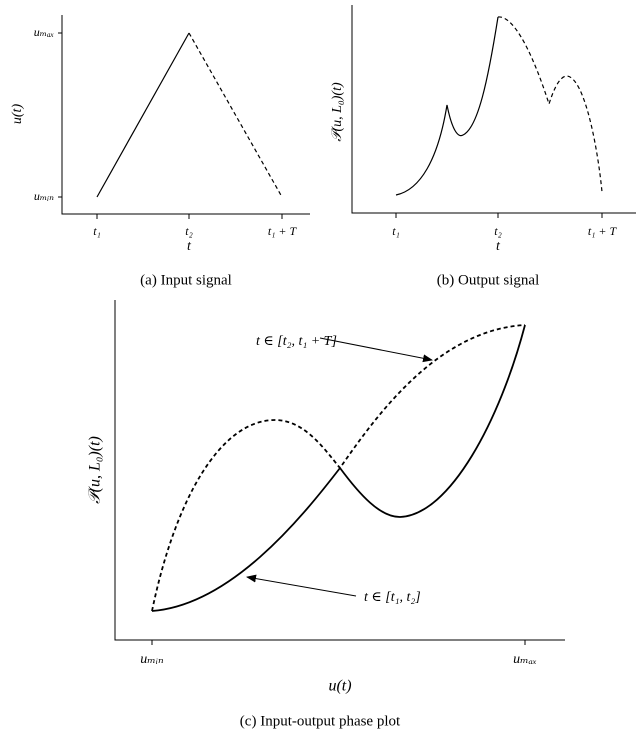  What do you see at coordinates (320, 721) in the screenshot?
I see `caption: (c) Input-output phase plot` at bounding box center [320, 721].